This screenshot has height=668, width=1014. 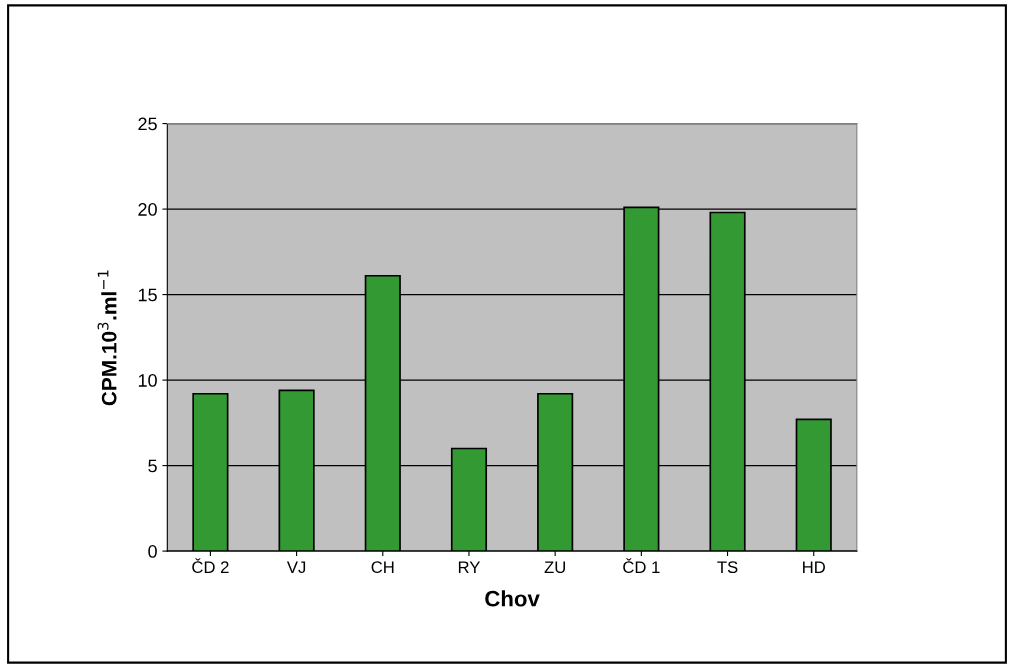 I want to click on x-tick-label: ČD 1, so click(x=641, y=566).